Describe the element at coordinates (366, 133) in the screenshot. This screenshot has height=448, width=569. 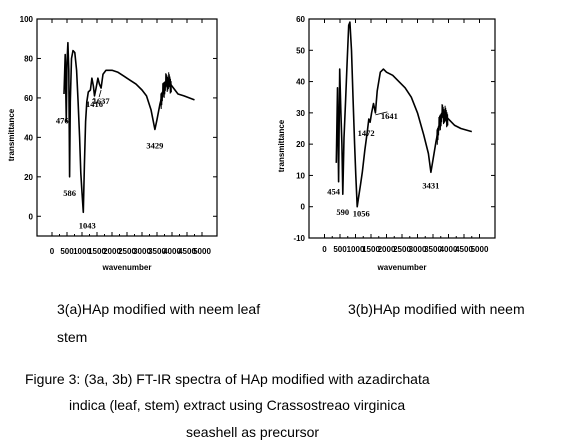
I see `peak-label: 1472` at that location.